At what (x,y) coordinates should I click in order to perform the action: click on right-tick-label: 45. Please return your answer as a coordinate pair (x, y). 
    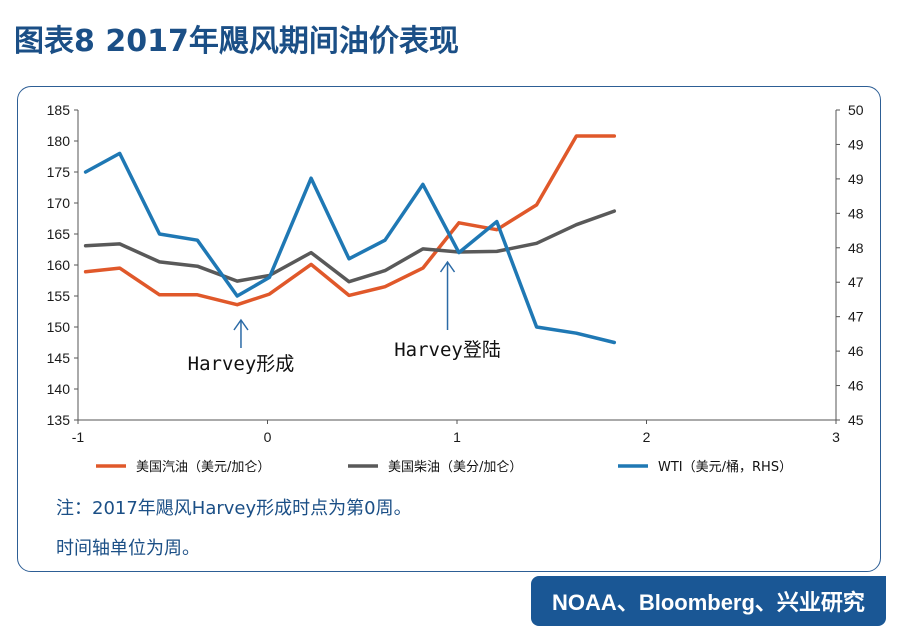
    Looking at the image, I should click on (856, 420).